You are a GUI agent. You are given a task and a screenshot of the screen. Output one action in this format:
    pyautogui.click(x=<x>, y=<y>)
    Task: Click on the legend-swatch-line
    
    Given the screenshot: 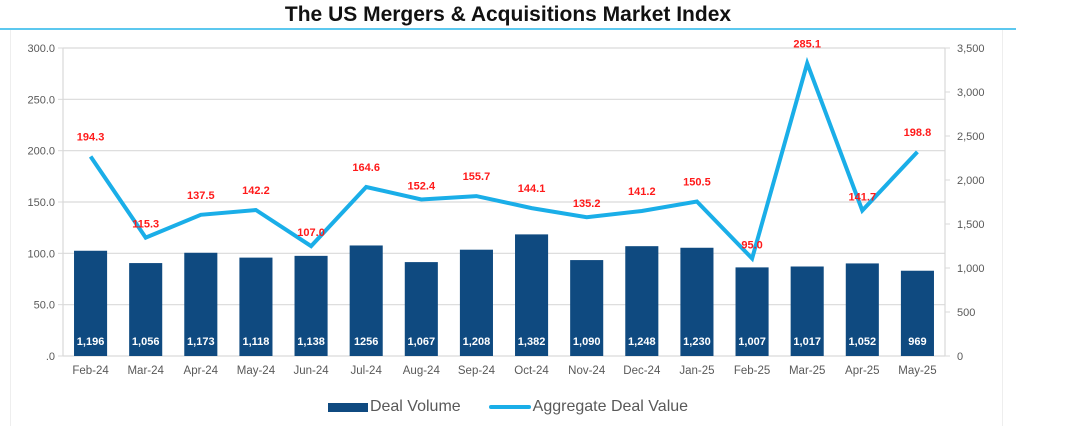 What is the action you would take?
    pyautogui.click(x=509, y=407)
    